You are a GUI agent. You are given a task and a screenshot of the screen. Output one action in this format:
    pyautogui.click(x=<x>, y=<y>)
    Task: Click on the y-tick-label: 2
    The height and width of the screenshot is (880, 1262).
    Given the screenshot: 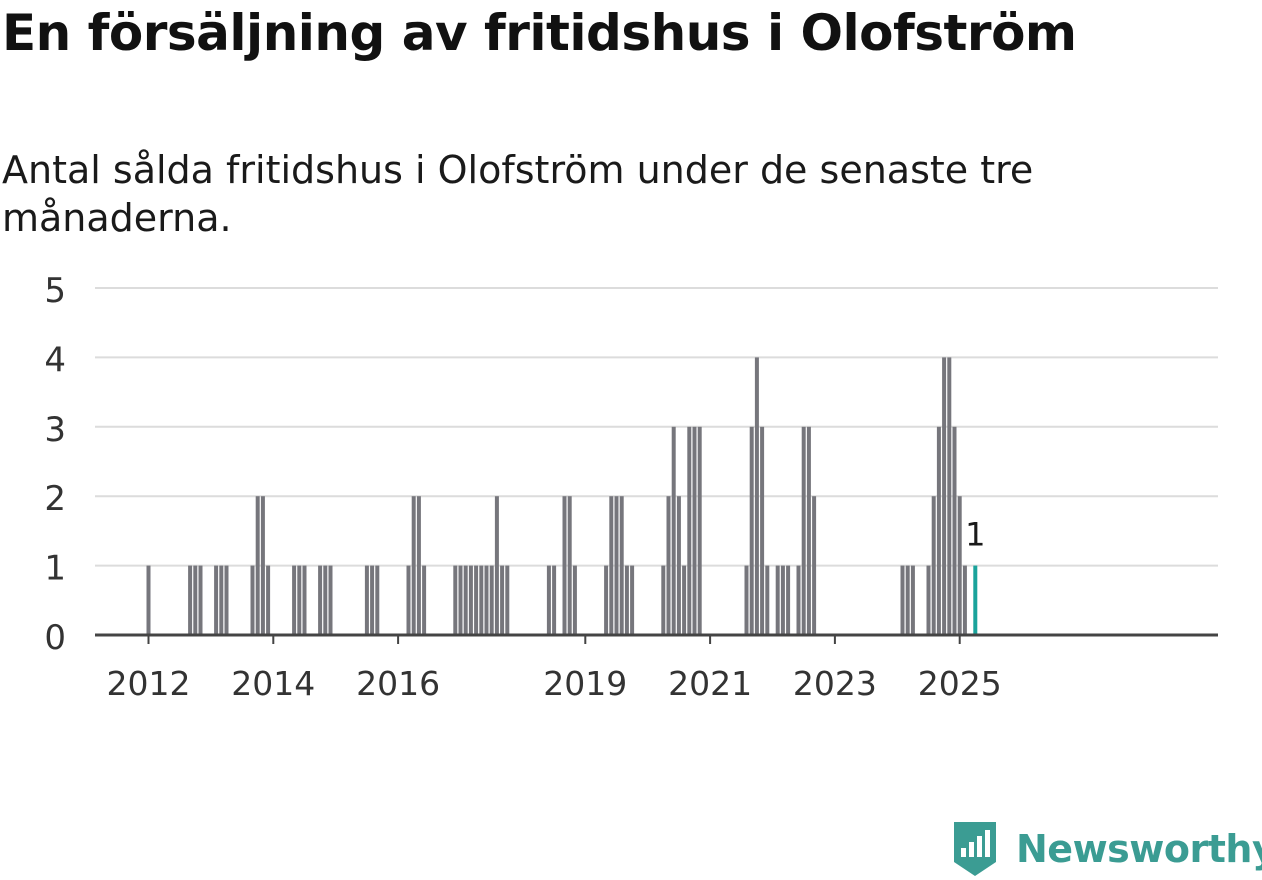 What is the action you would take?
    pyautogui.click(x=55, y=499)
    